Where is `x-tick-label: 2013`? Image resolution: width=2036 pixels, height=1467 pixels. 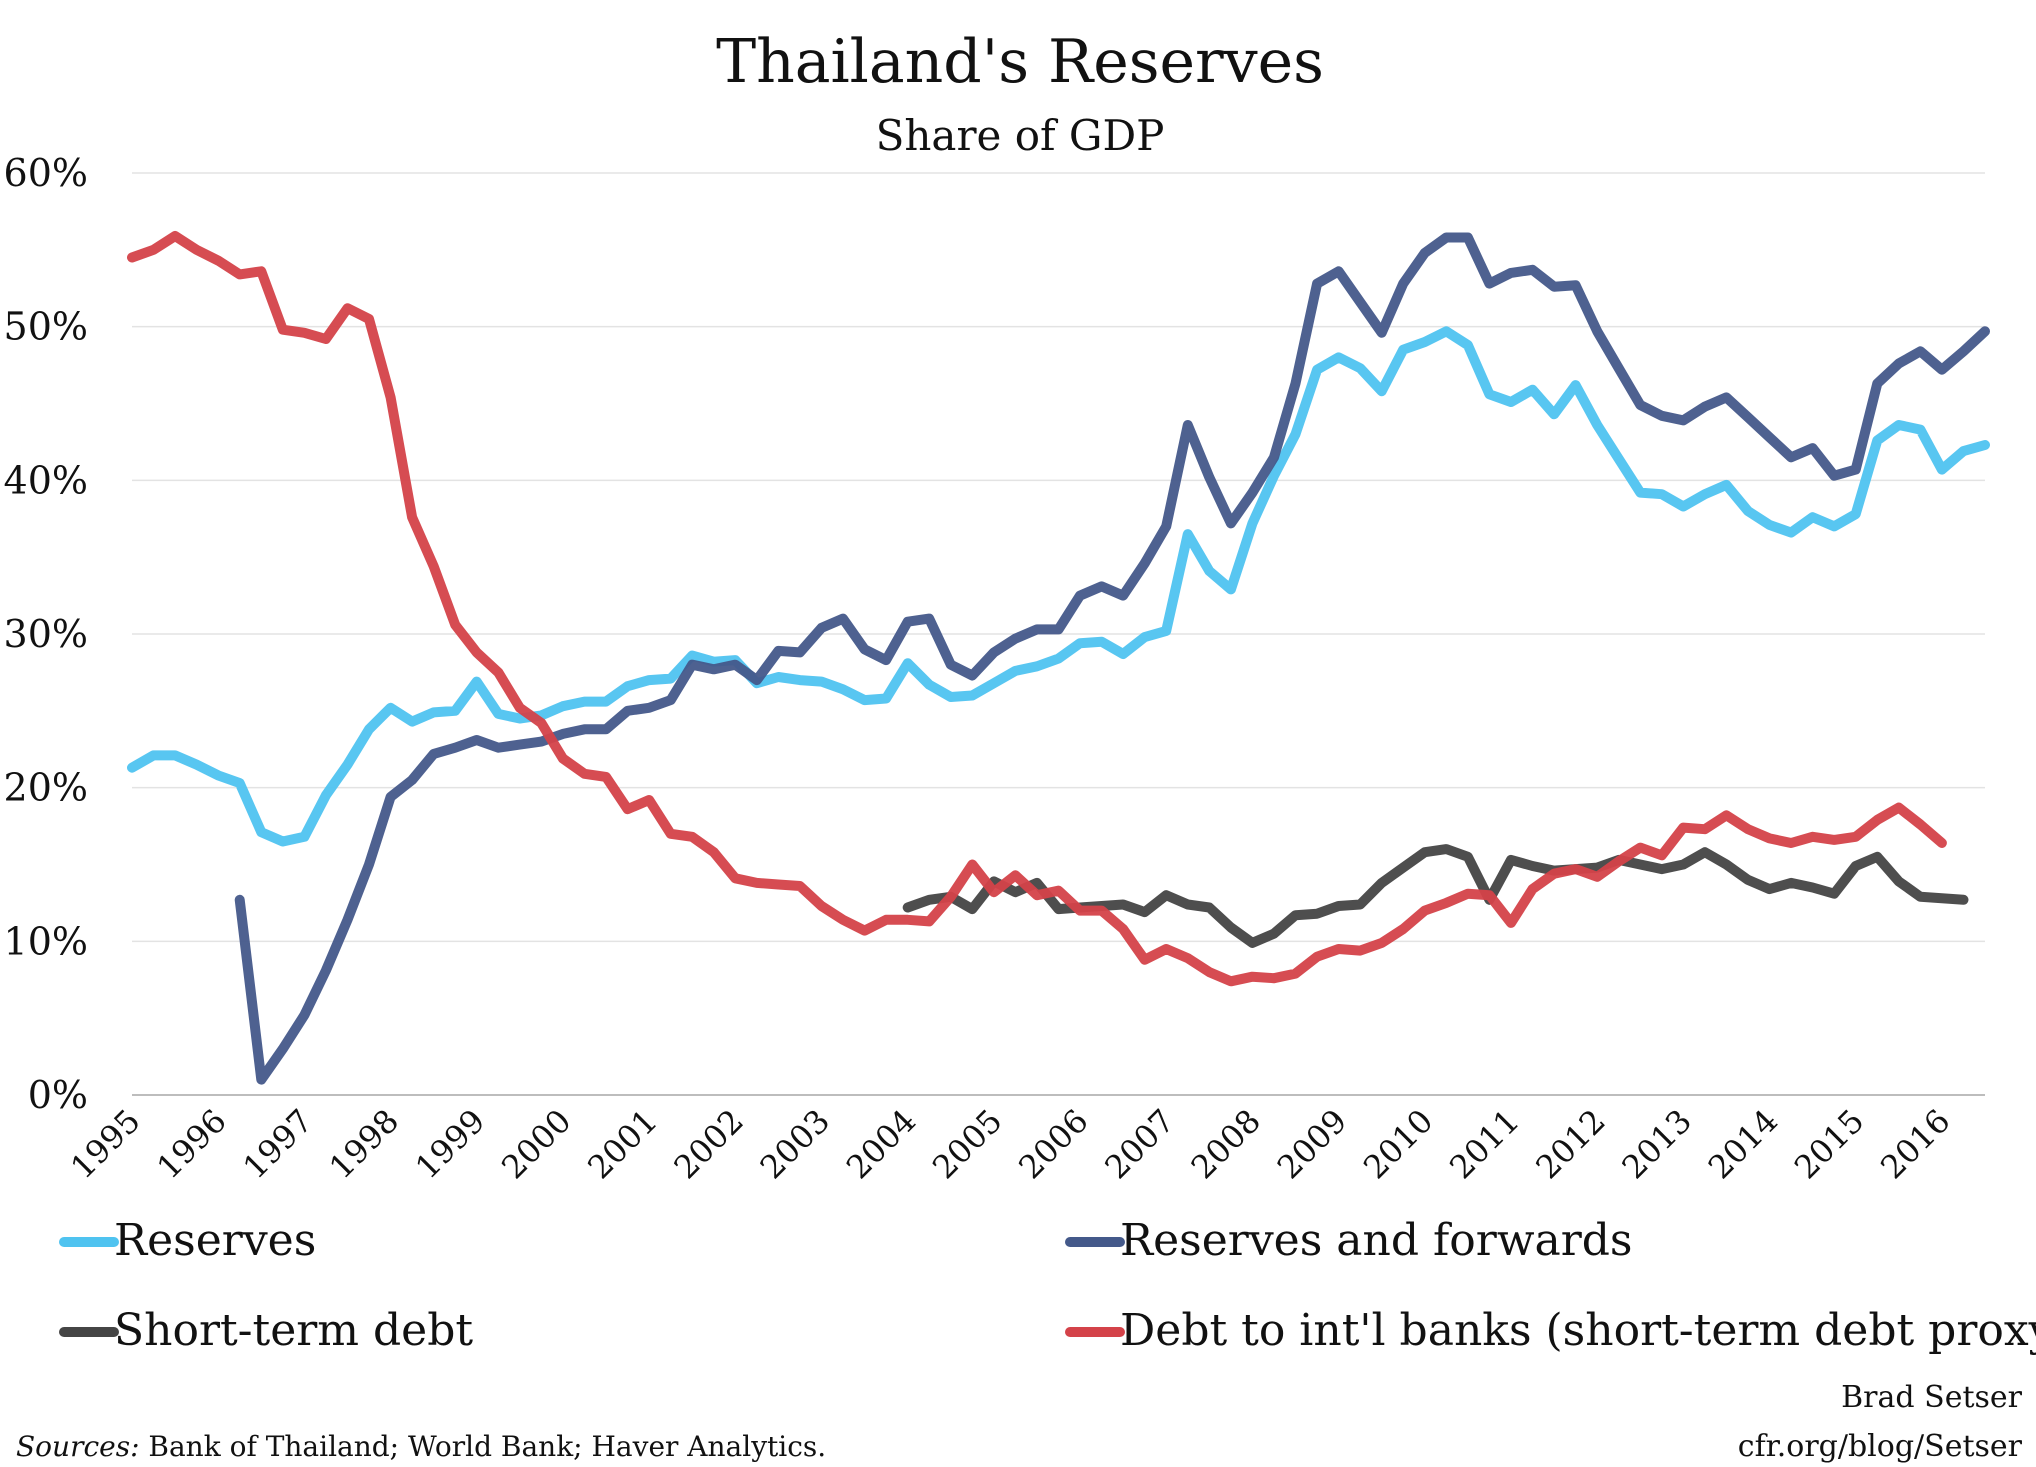
x-tick-label: 2013 is located at coordinates (1657, 1144).